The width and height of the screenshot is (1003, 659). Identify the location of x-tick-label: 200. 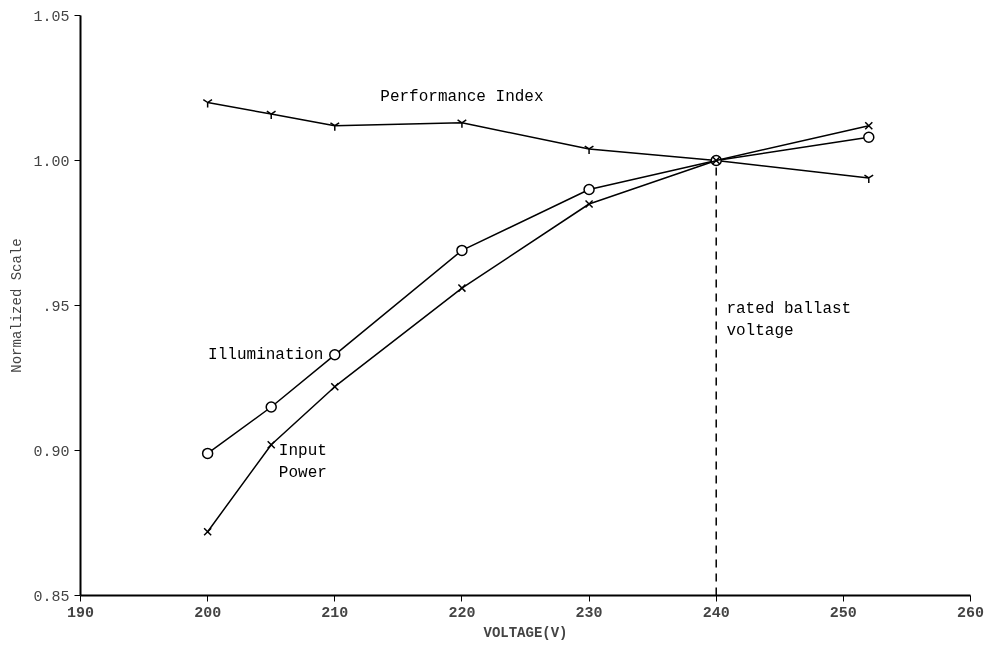
(208, 613).